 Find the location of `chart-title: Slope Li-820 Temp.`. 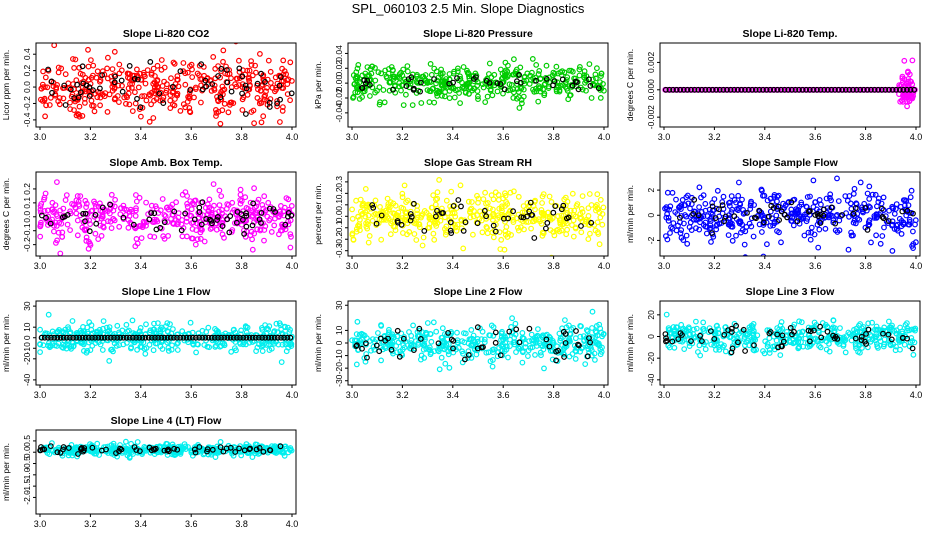

chart-title: Slope Li-820 Temp. is located at coordinates (790, 34).